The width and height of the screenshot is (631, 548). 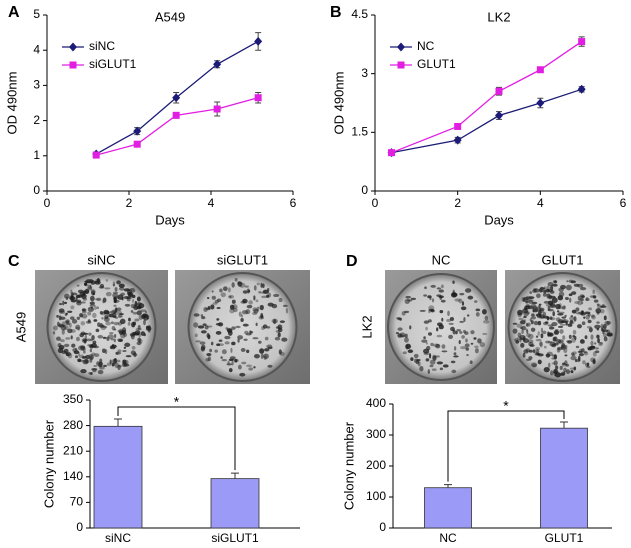 What do you see at coordinates (235, 475) in the screenshot?
I see `error-bar` at bounding box center [235, 475].